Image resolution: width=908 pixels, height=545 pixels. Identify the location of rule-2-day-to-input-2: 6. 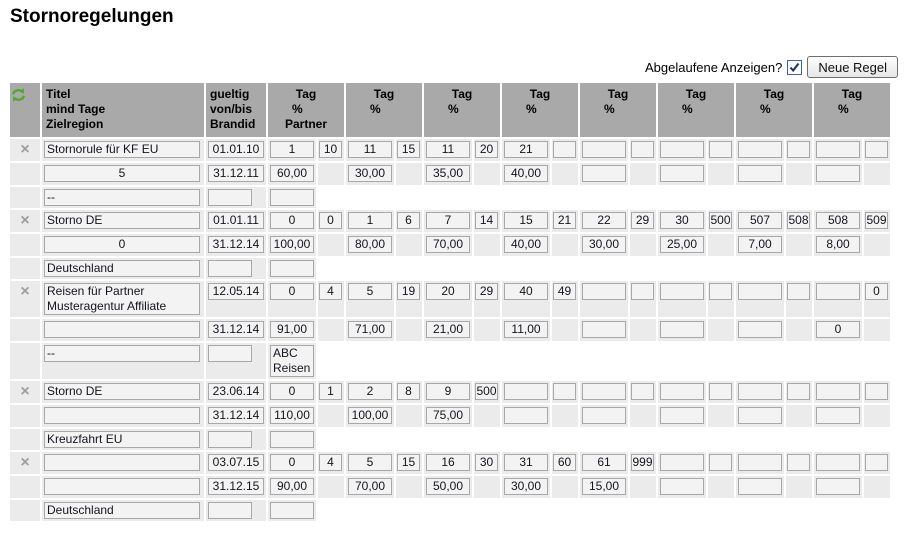
(408, 220).